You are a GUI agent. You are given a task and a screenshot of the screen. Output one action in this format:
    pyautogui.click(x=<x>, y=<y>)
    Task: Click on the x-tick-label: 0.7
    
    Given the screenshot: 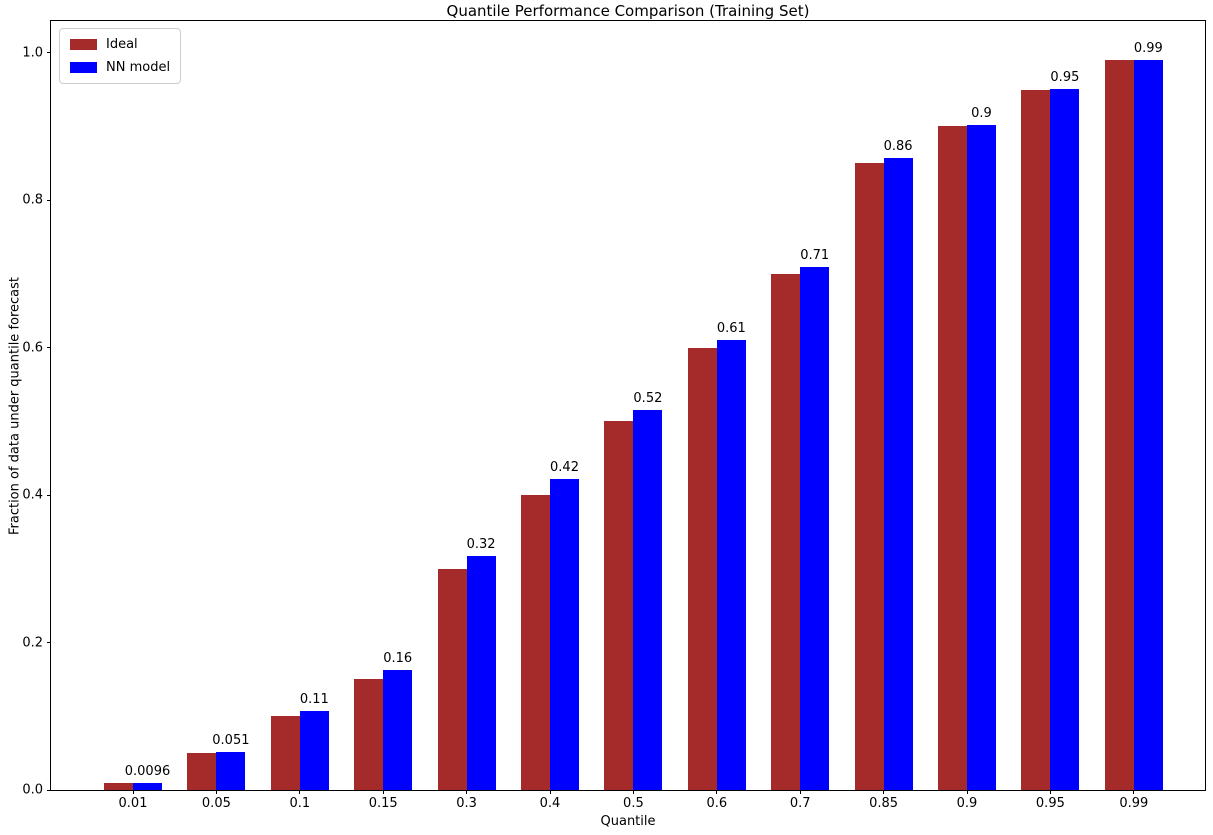 What is the action you would take?
    pyautogui.click(x=800, y=803)
    